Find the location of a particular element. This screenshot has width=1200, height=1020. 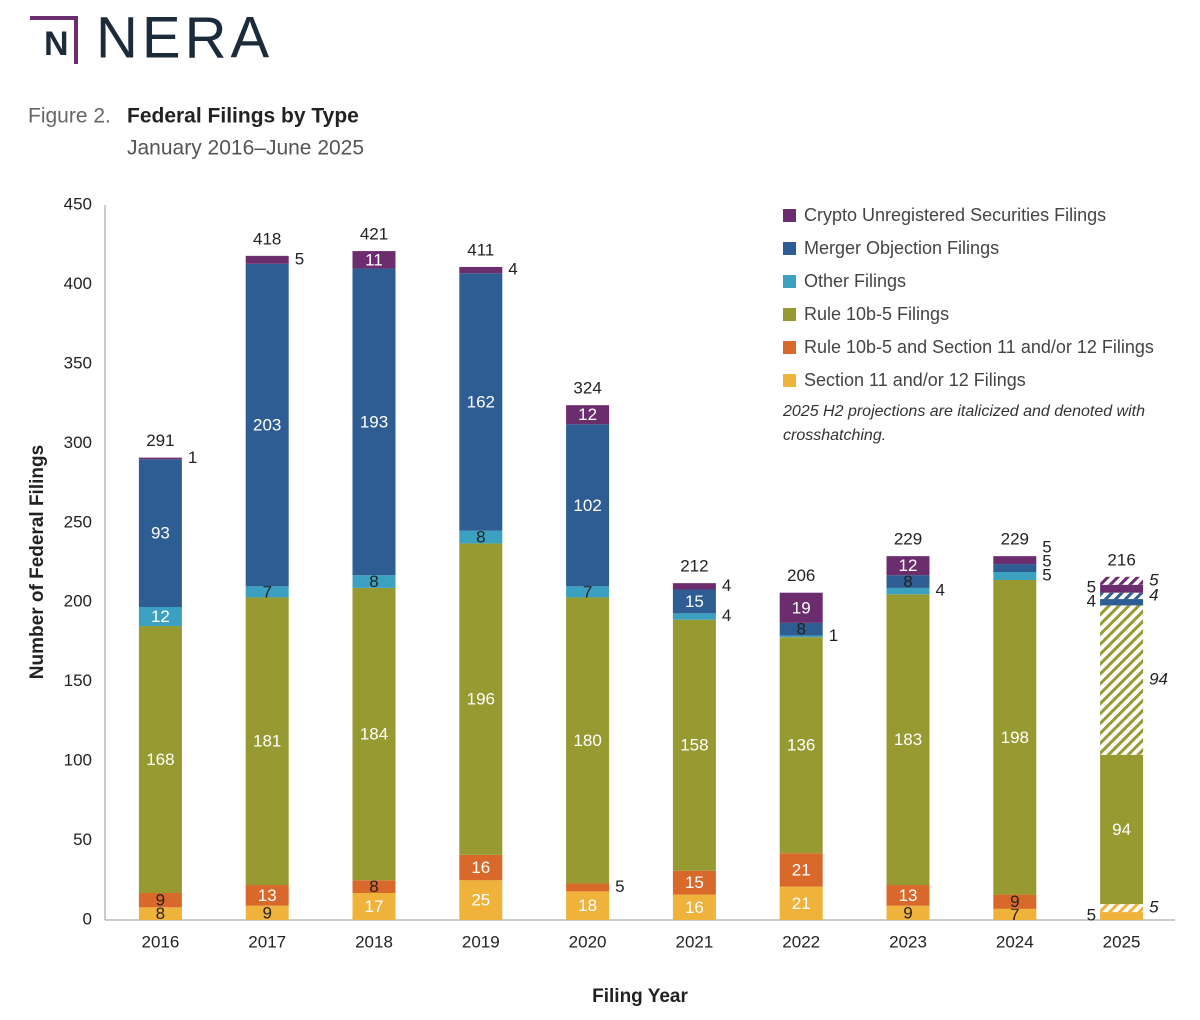

y-tick-label: 0 is located at coordinates (87, 918).